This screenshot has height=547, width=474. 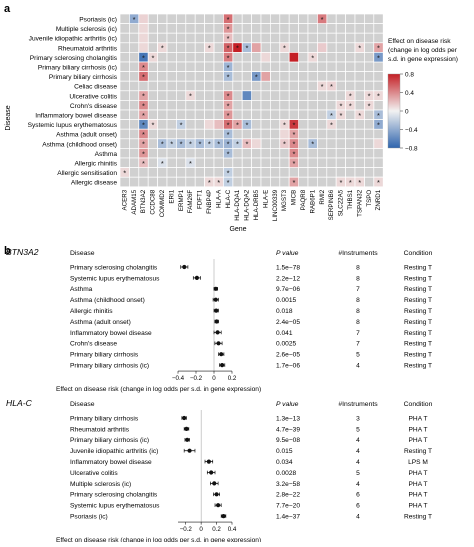 I want to click on forest-row-condition: Resting T, so click(x=418, y=355).